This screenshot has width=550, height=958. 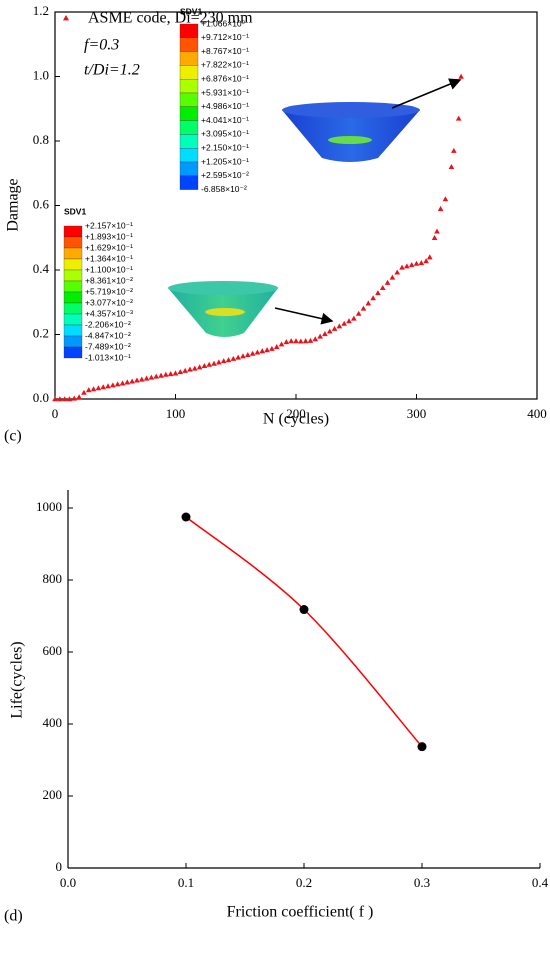 I want to click on x-axis-title: N (cycles), so click(x=296, y=419).